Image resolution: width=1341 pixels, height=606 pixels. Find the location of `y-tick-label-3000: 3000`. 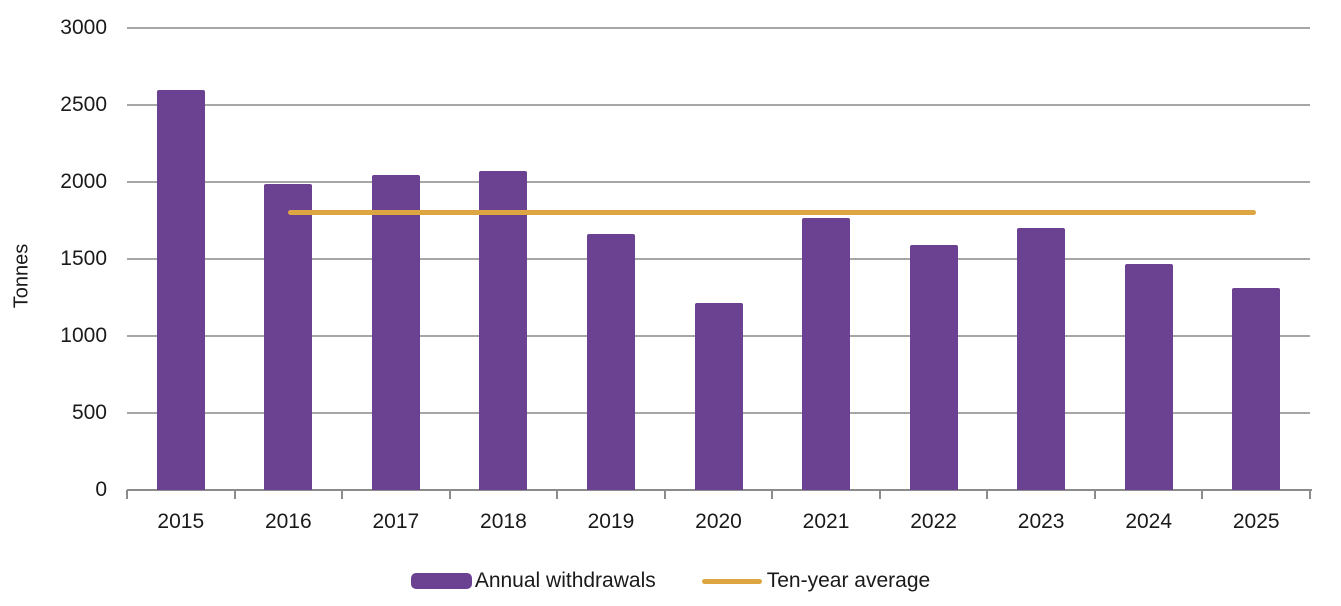

y-tick-label-3000: 3000 is located at coordinates (83, 27).